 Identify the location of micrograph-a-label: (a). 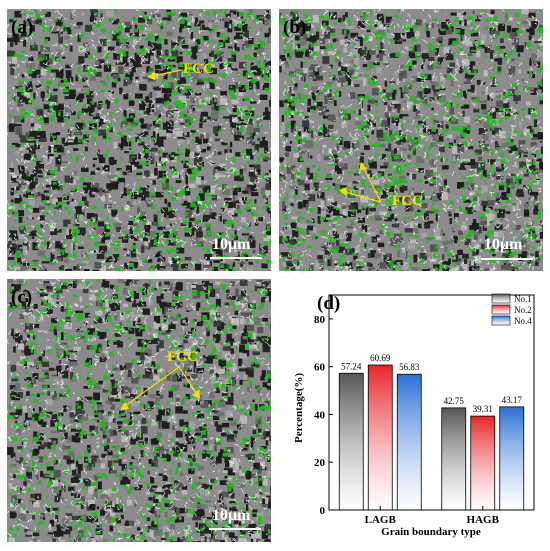
(22, 27).